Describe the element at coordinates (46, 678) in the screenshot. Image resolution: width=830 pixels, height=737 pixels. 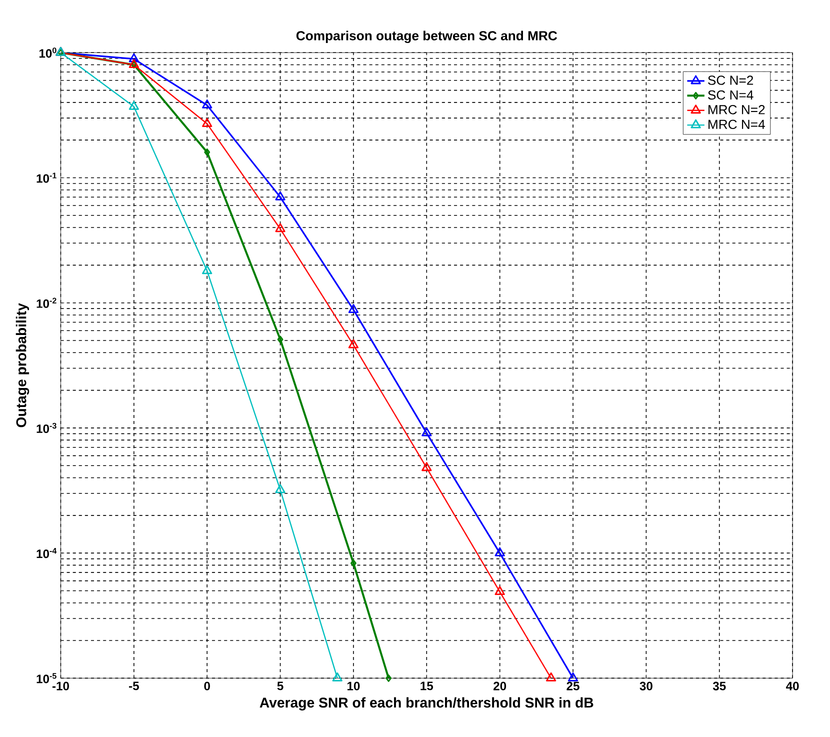
I see `y-tick-label: 10$^{-5}$` at that location.